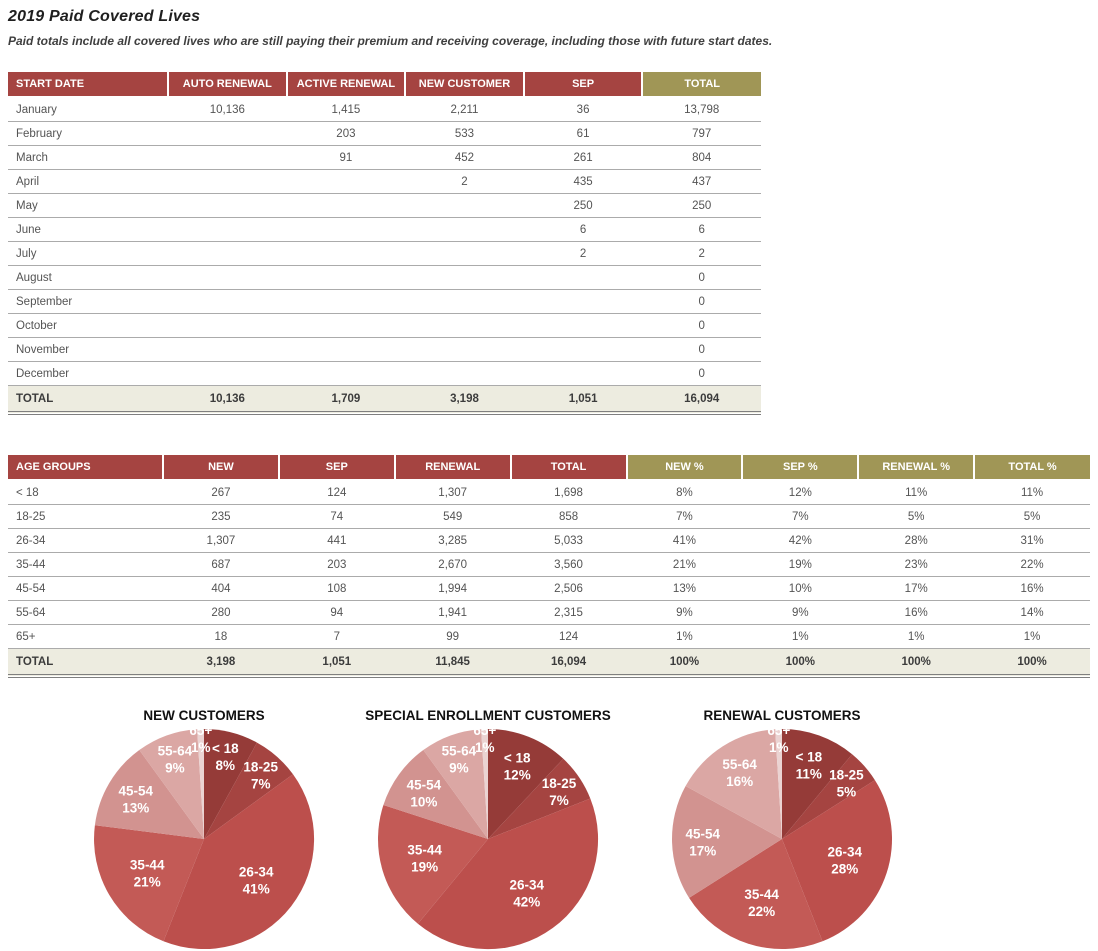 This screenshot has width=1098, height=951. I want to click on table-cell: 2,506, so click(568, 588).